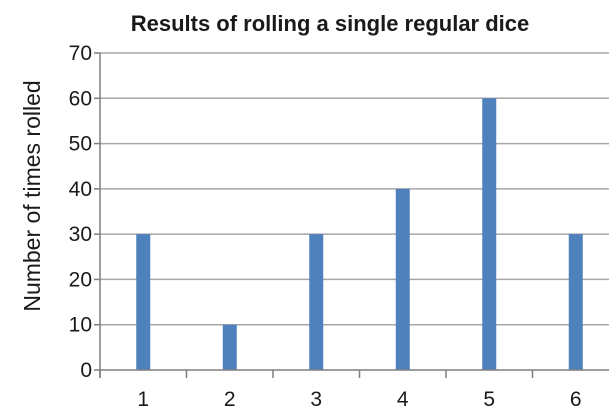 The height and width of the screenshot is (414, 609). Describe the element at coordinates (86, 370) in the screenshot. I see `y-tick-label: 0` at that location.